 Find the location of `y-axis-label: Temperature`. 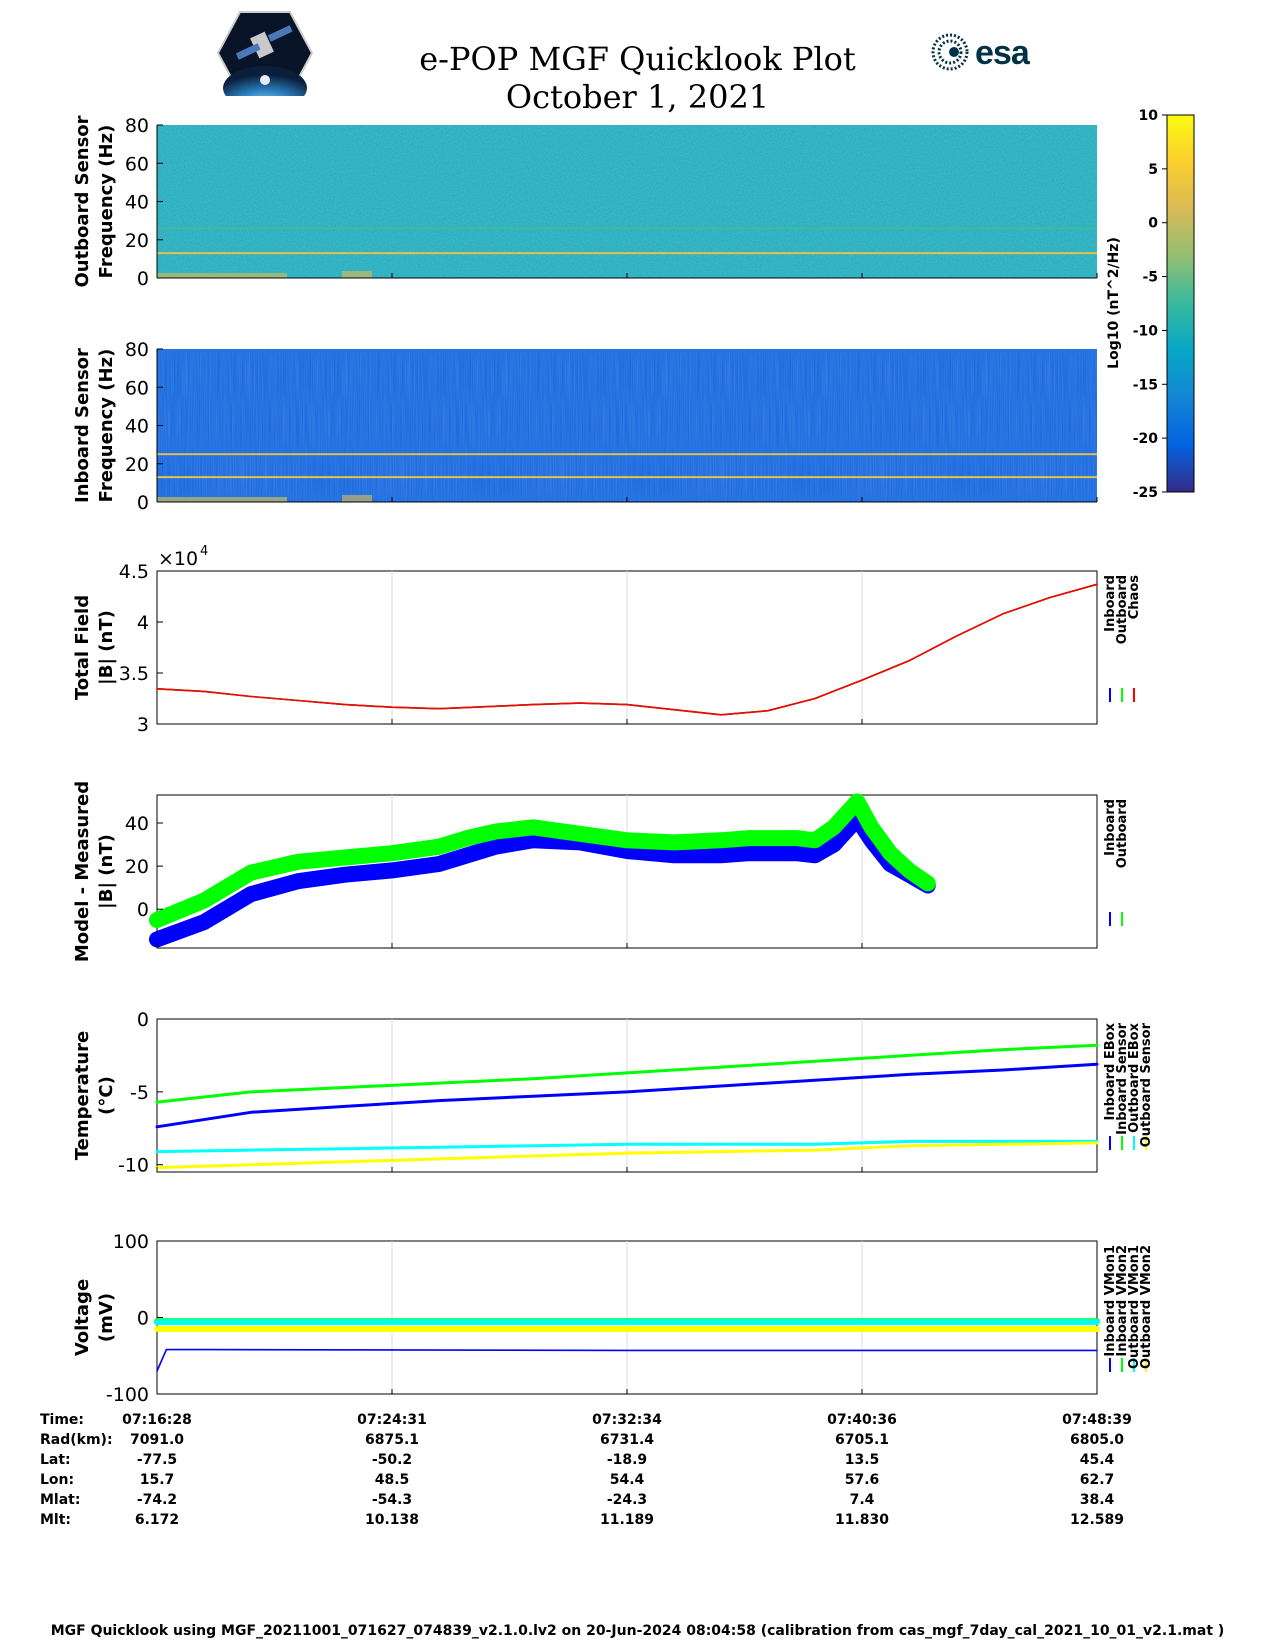

y-axis-label: Temperature is located at coordinates (82, 1095).